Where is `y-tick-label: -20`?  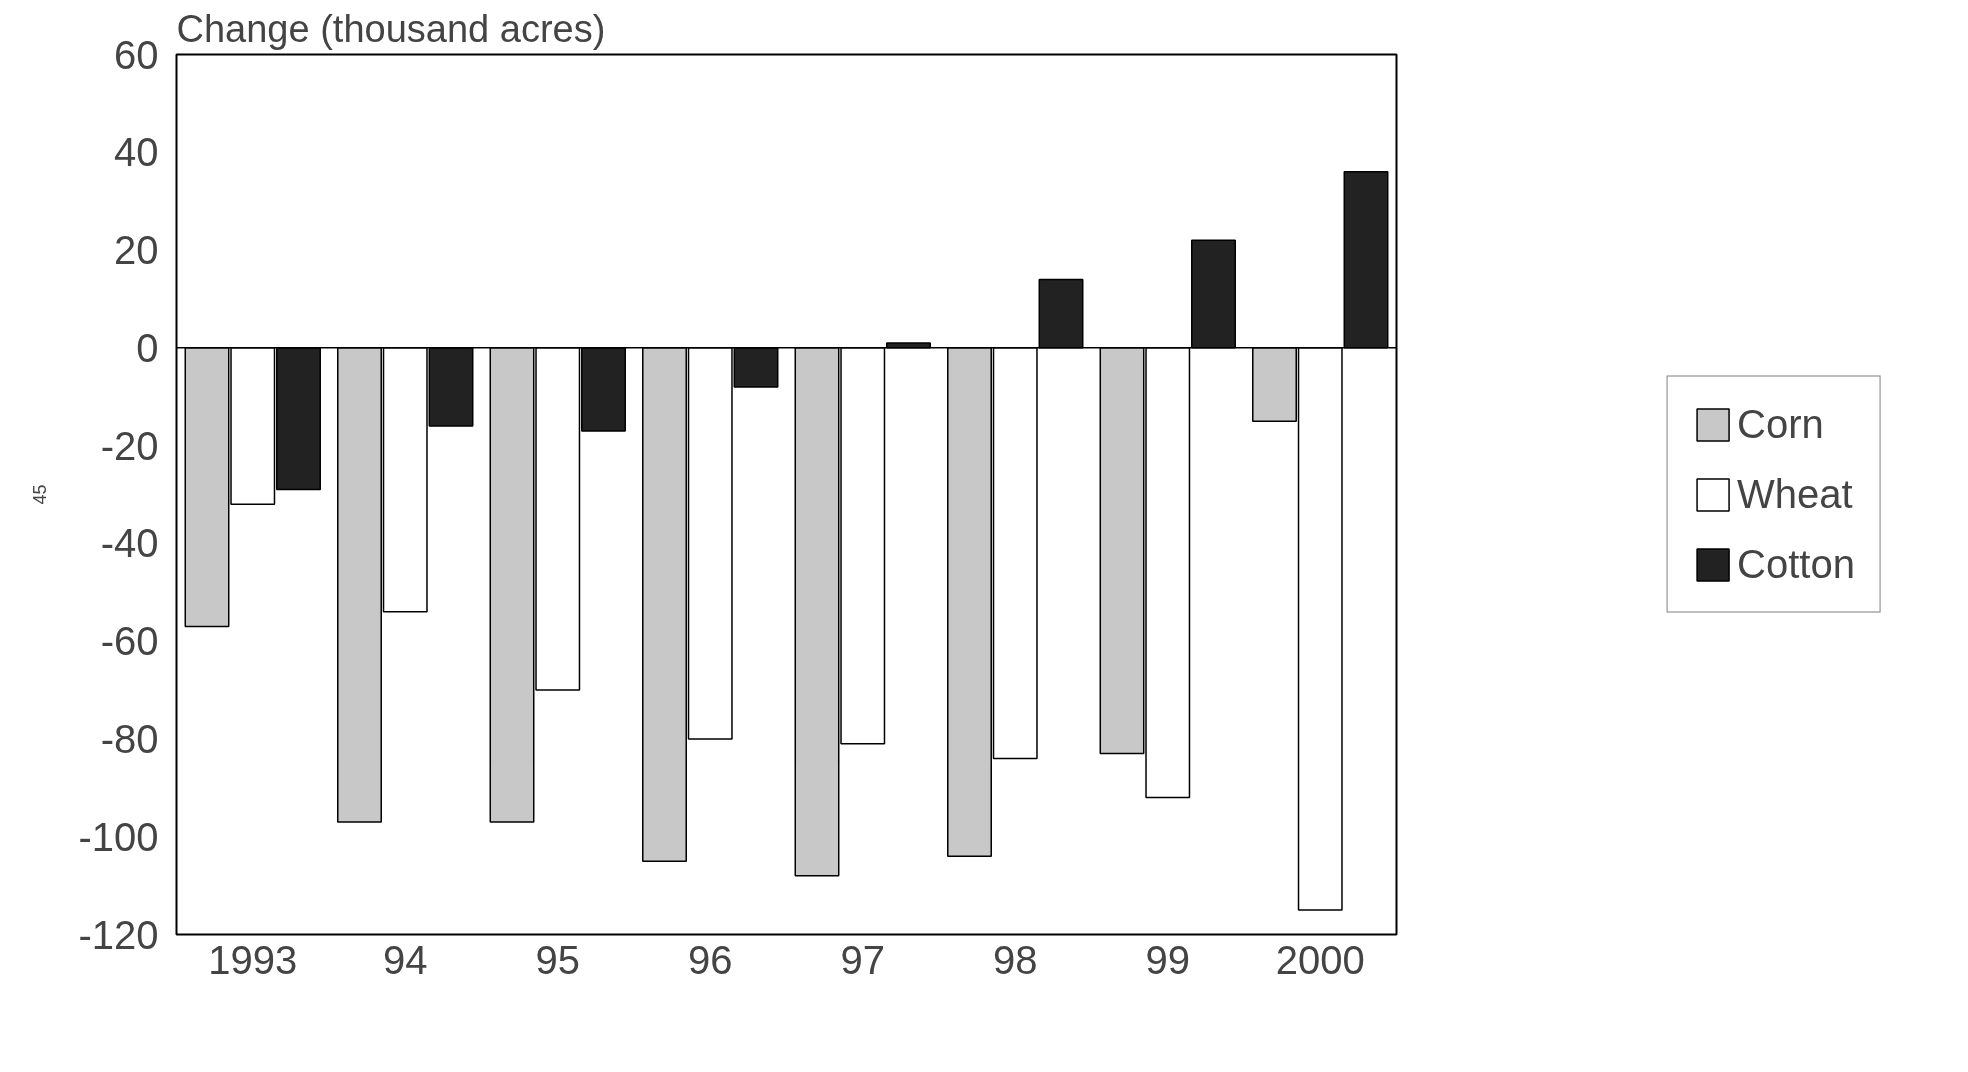 y-tick-label: -20 is located at coordinates (129, 445).